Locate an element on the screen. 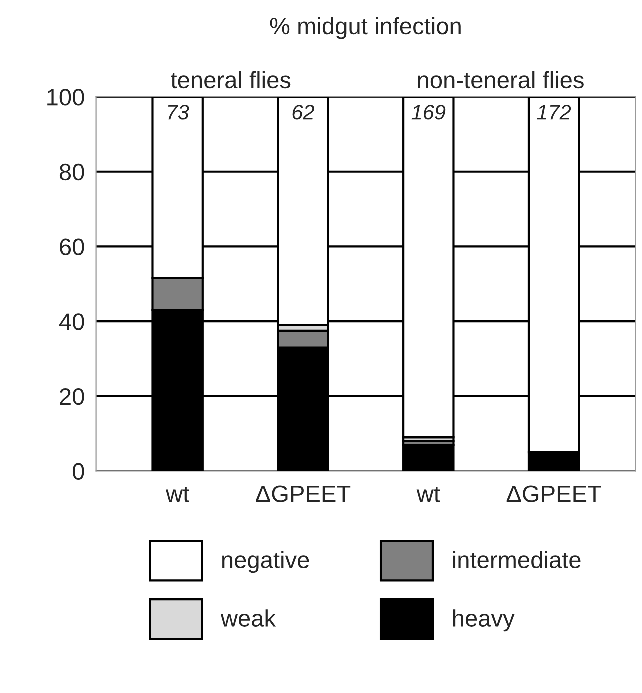 This screenshot has height=693, width=642. legend-label: heavy is located at coordinates (484, 621).